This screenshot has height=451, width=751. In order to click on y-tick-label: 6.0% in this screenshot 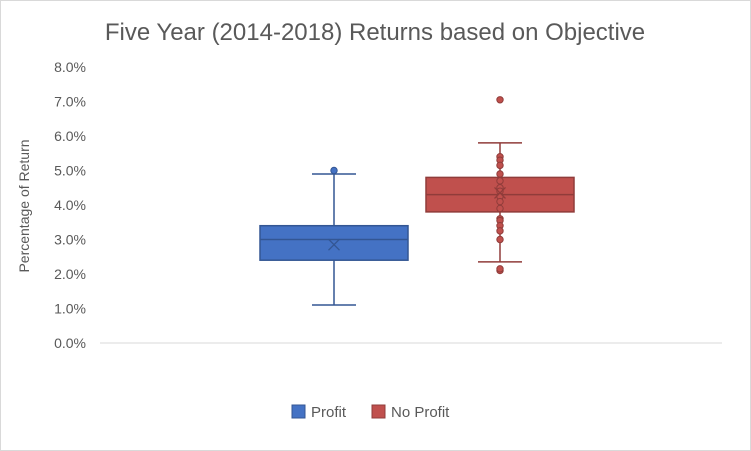, I will do `click(70, 136)`.